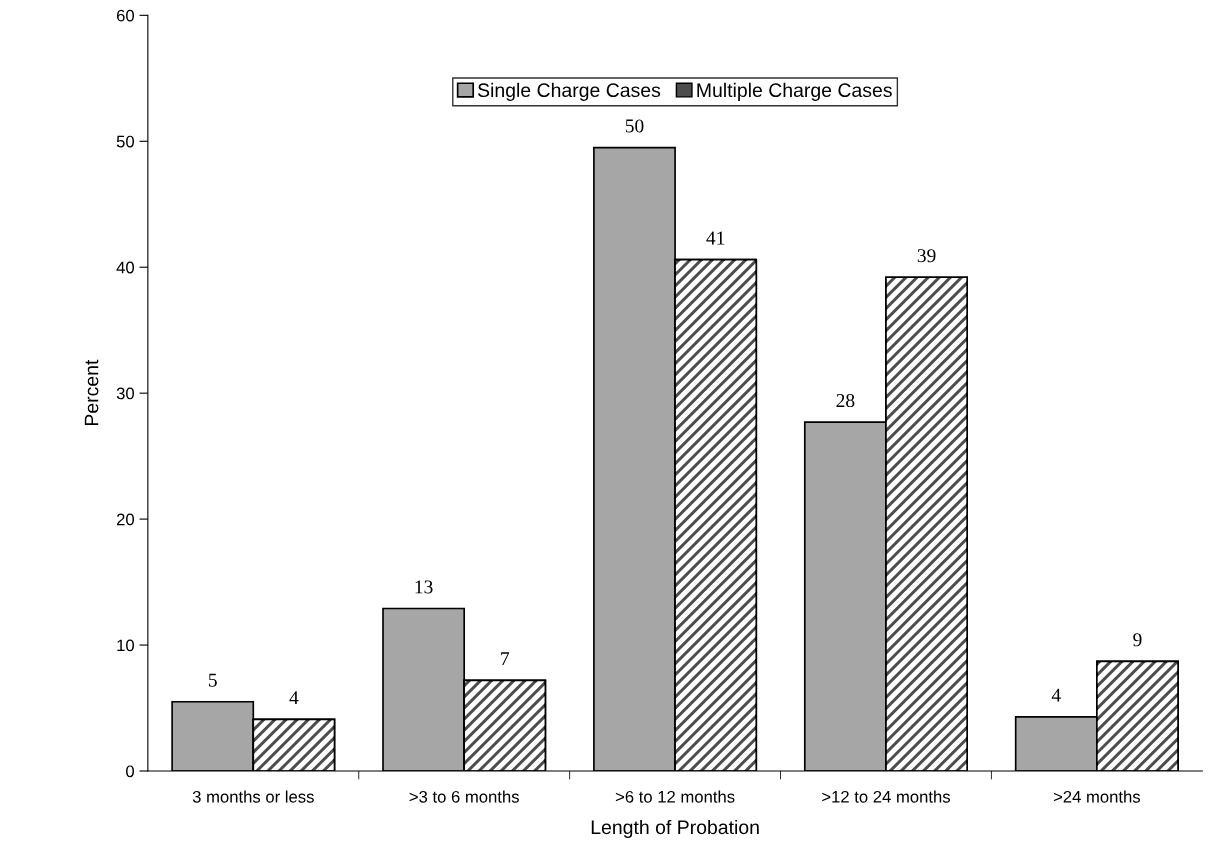 This screenshot has width=1212, height=851. I want to click on y-tick-label: 10, so click(126, 645).